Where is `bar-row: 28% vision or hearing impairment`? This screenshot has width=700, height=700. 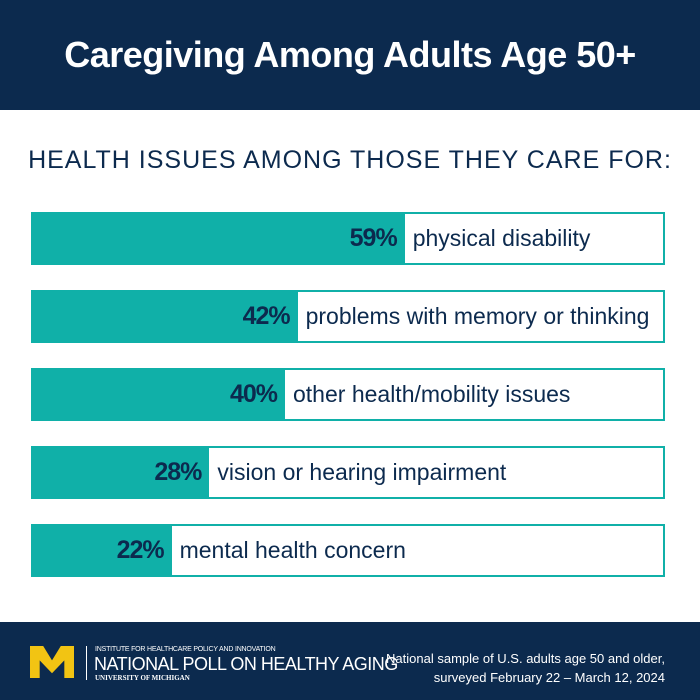 bar-row: 28% vision or hearing impairment is located at coordinates (348, 472).